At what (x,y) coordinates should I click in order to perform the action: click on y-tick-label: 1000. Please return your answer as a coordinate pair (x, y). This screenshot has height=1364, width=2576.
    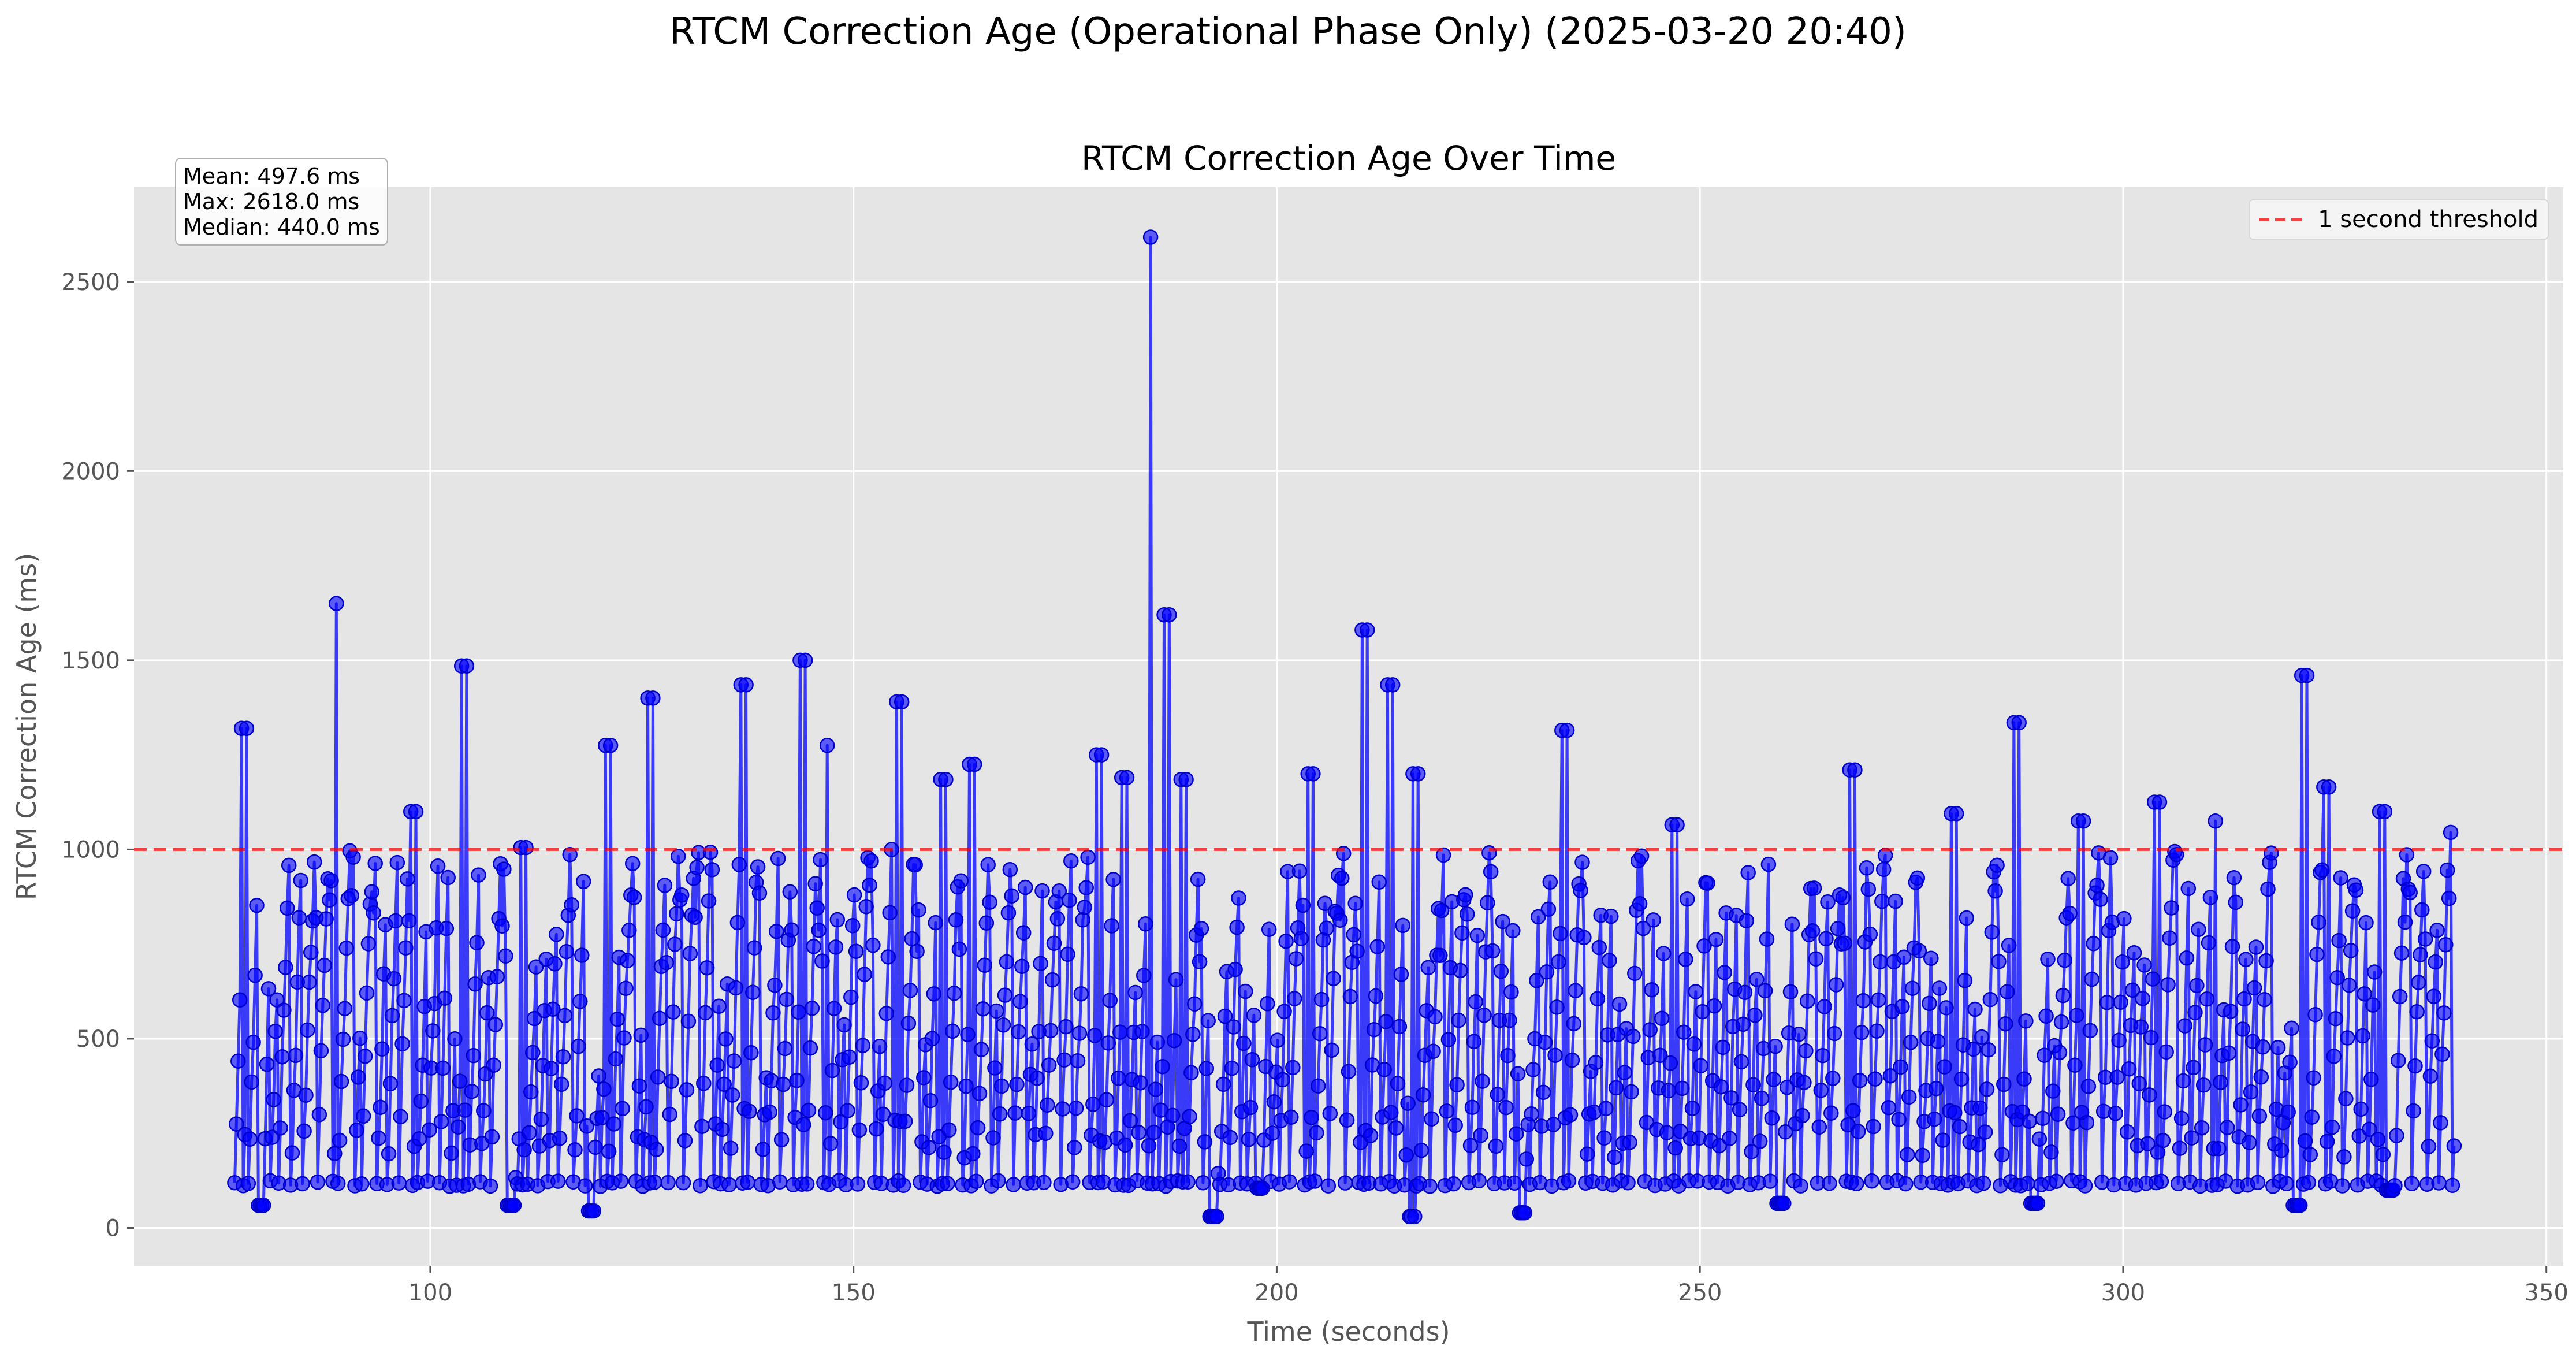
    Looking at the image, I should click on (91, 850).